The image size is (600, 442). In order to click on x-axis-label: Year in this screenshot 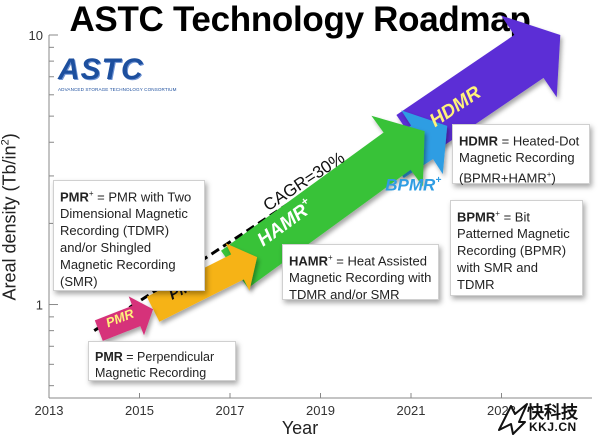, I will do `click(300, 428)`.